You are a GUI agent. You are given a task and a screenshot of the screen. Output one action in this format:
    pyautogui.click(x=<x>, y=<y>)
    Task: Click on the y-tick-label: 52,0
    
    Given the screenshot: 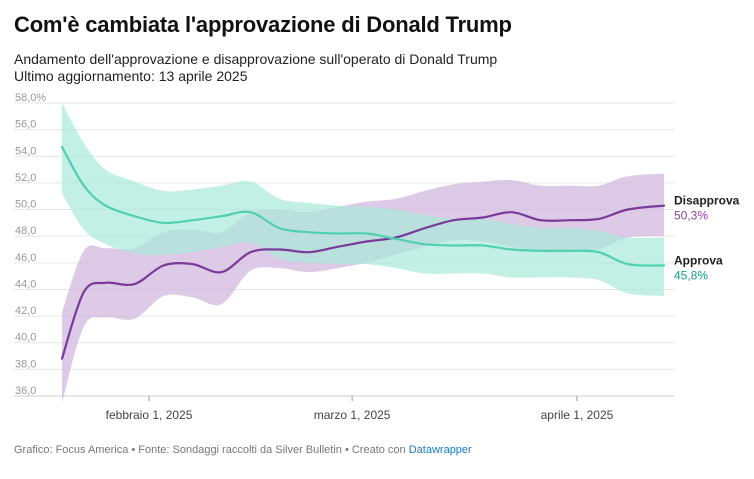 What is the action you would take?
    pyautogui.click(x=25, y=178)
    